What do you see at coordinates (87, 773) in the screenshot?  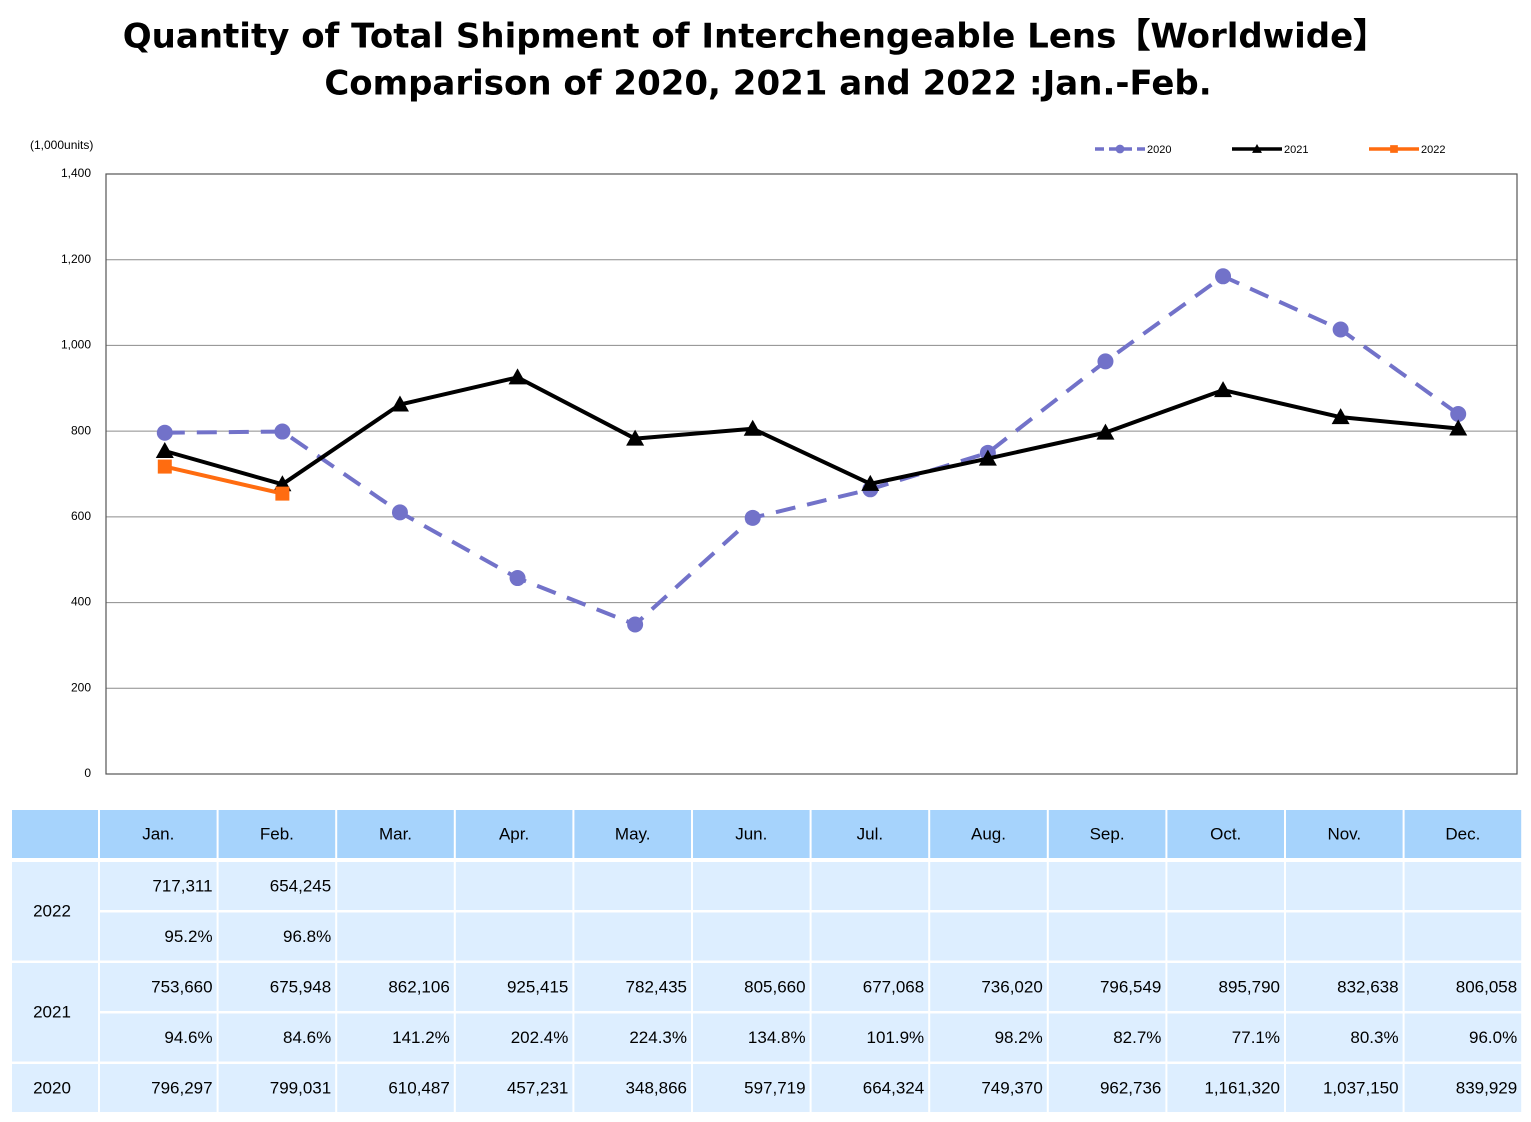 I see `y-tick-label: 0` at bounding box center [87, 773].